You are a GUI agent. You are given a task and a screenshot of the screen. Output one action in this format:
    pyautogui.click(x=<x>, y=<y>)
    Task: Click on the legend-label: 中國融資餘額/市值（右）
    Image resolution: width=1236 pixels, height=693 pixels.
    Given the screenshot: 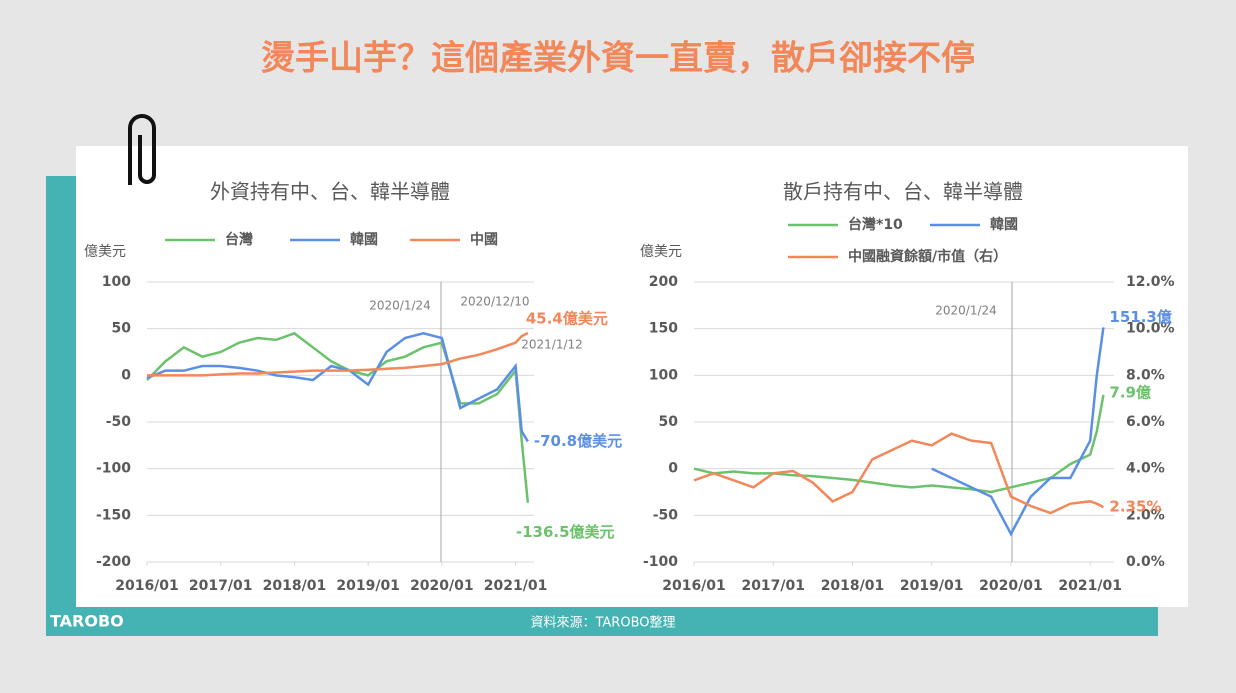 What is the action you would take?
    pyautogui.click(x=927, y=256)
    